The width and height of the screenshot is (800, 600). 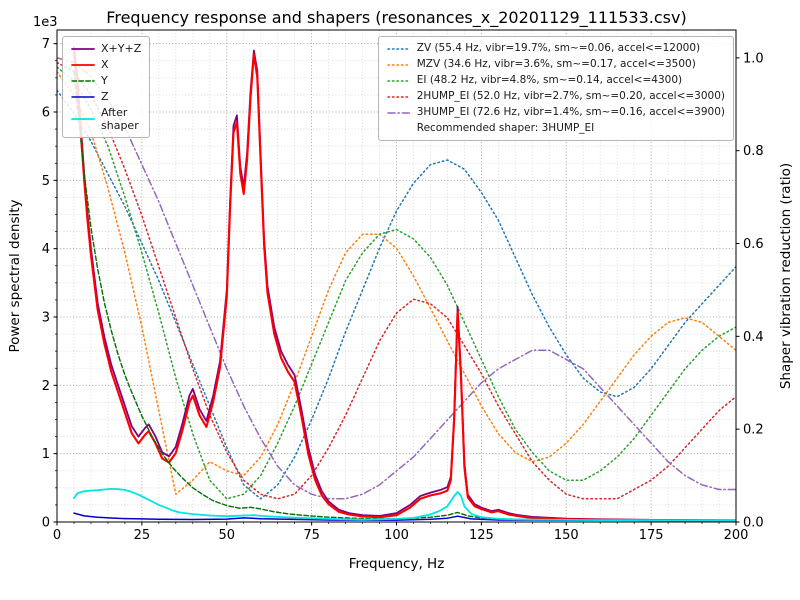 What do you see at coordinates (399, 96) in the screenshot?
I see `legend-line-2hump_ei-icon` at bounding box center [399, 96].